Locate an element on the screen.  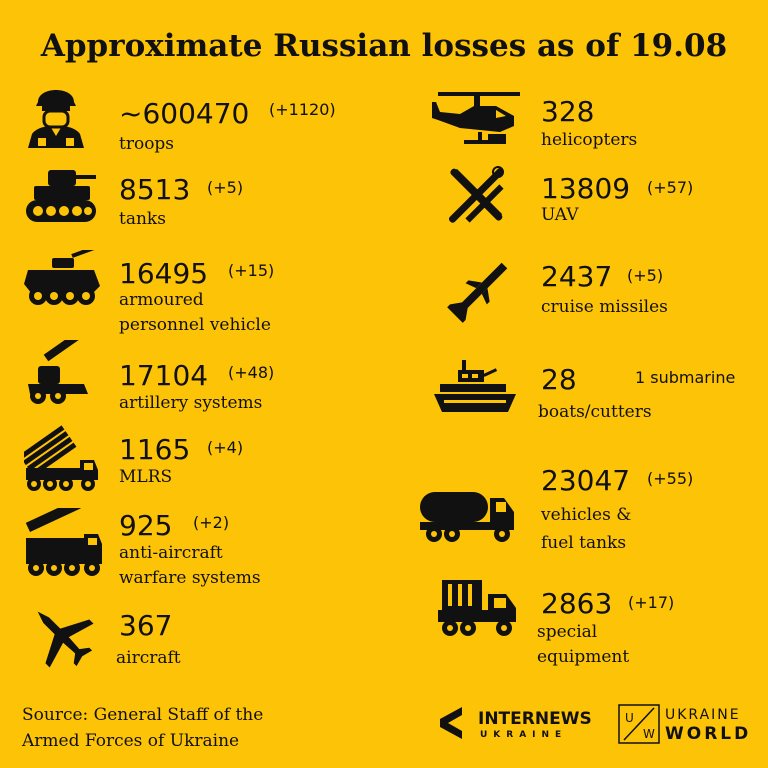
boats-value: 28 is located at coordinates (559, 379).